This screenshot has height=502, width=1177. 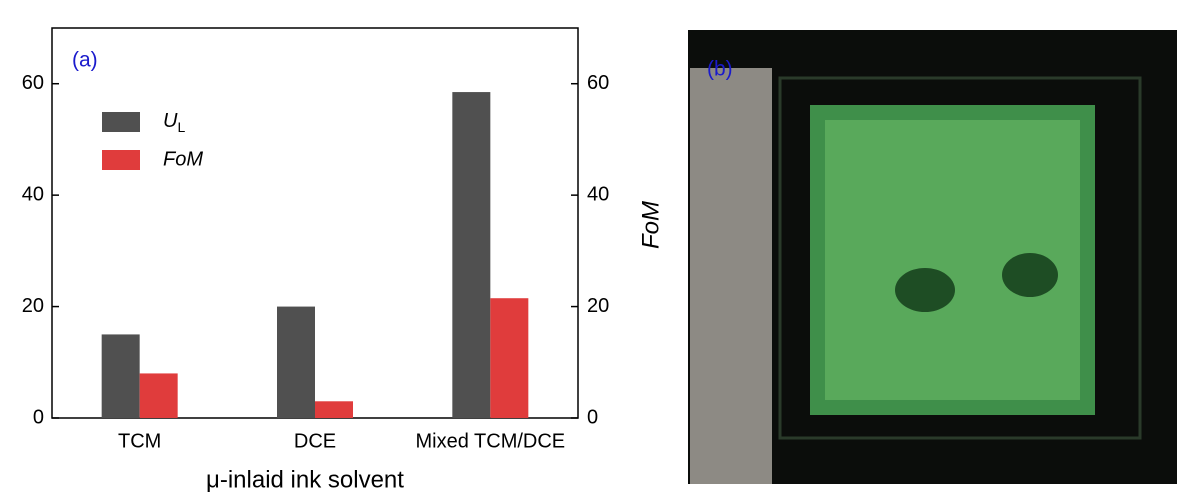 What do you see at coordinates (139, 441) in the screenshot?
I see `x-tick-label: TCM` at bounding box center [139, 441].